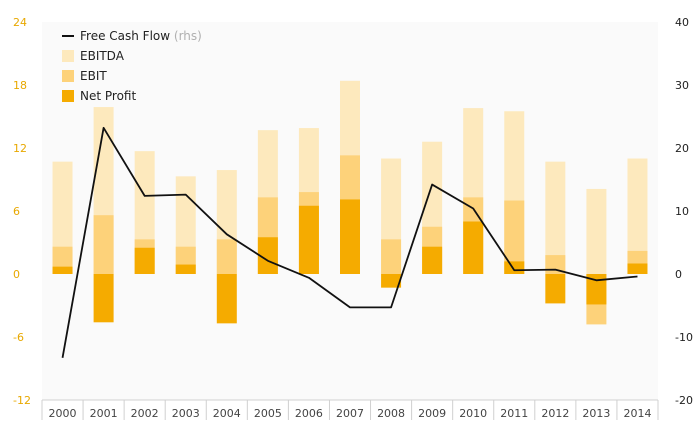 This screenshot has height=433, width=700. What do you see at coordinates (102, 56) in the screenshot?
I see `legend-label-ebitda: EBITDA` at bounding box center [102, 56].